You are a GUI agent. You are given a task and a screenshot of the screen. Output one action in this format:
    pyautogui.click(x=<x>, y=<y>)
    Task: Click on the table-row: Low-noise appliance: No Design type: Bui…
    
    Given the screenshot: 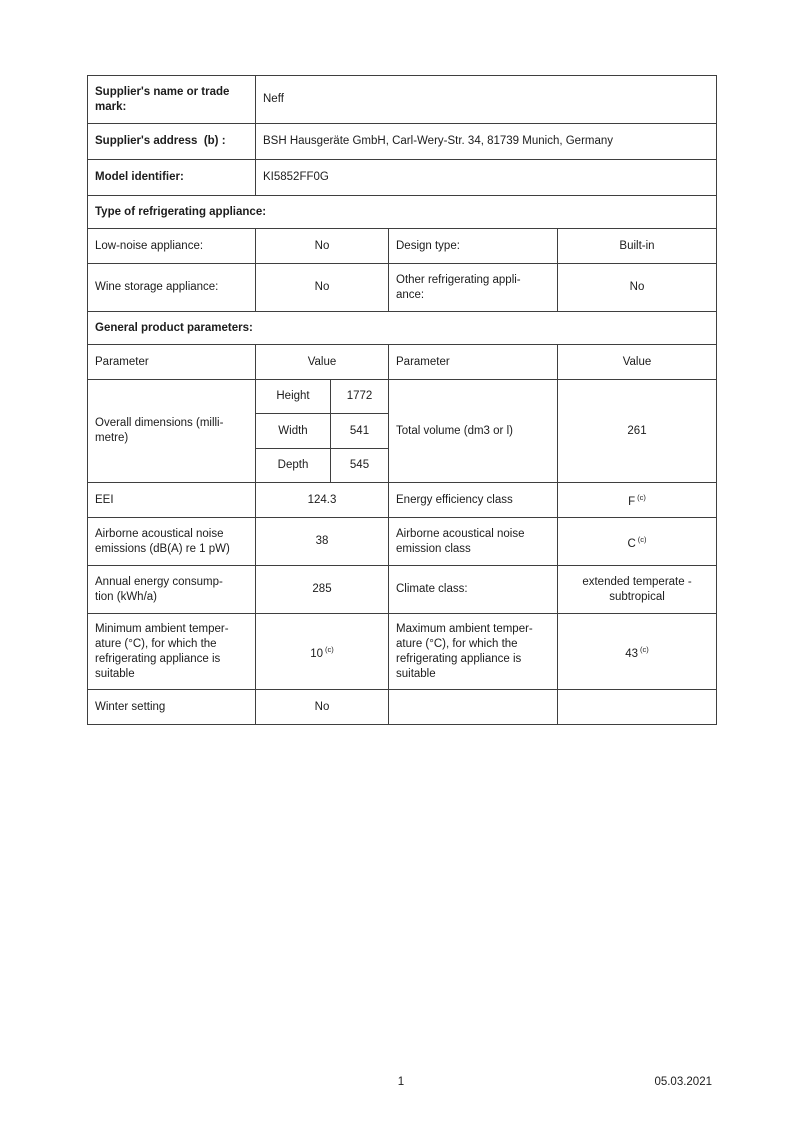 What is the action you would take?
    pyautogui.click(x=402, y=246)
    